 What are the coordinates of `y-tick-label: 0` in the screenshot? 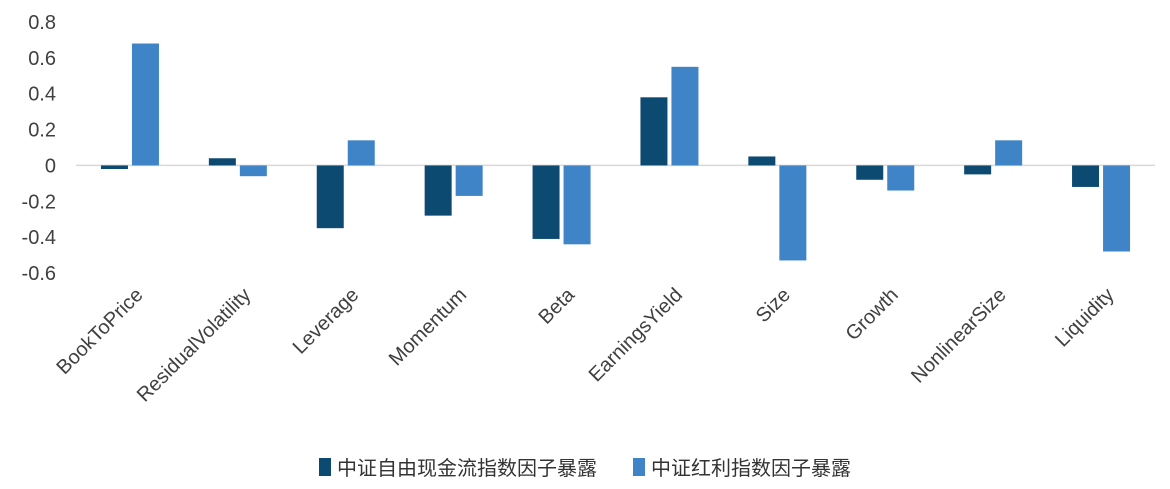 It's located at (50, 166).